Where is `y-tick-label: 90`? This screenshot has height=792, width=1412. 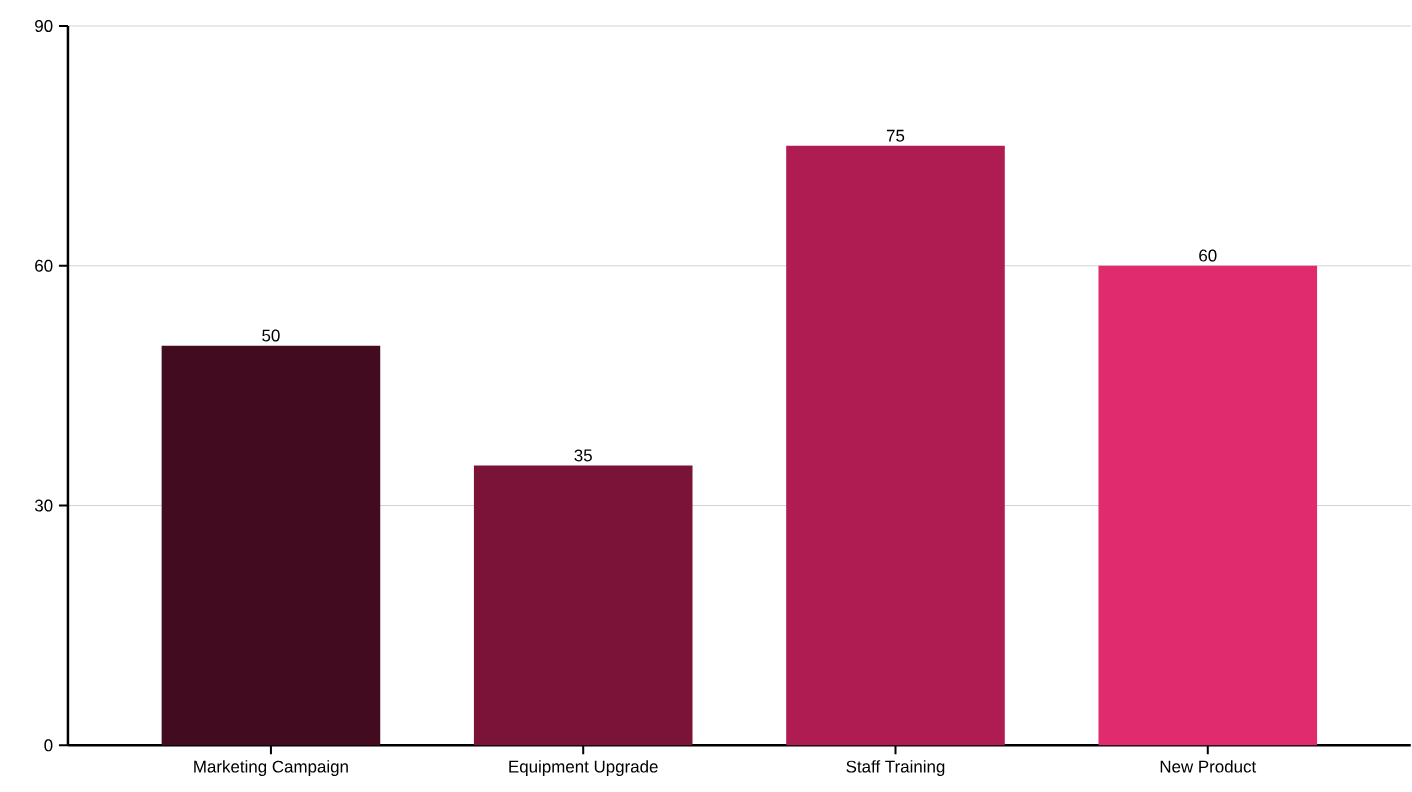 y-tick-label: 90 is located at coordinates (44, 25).